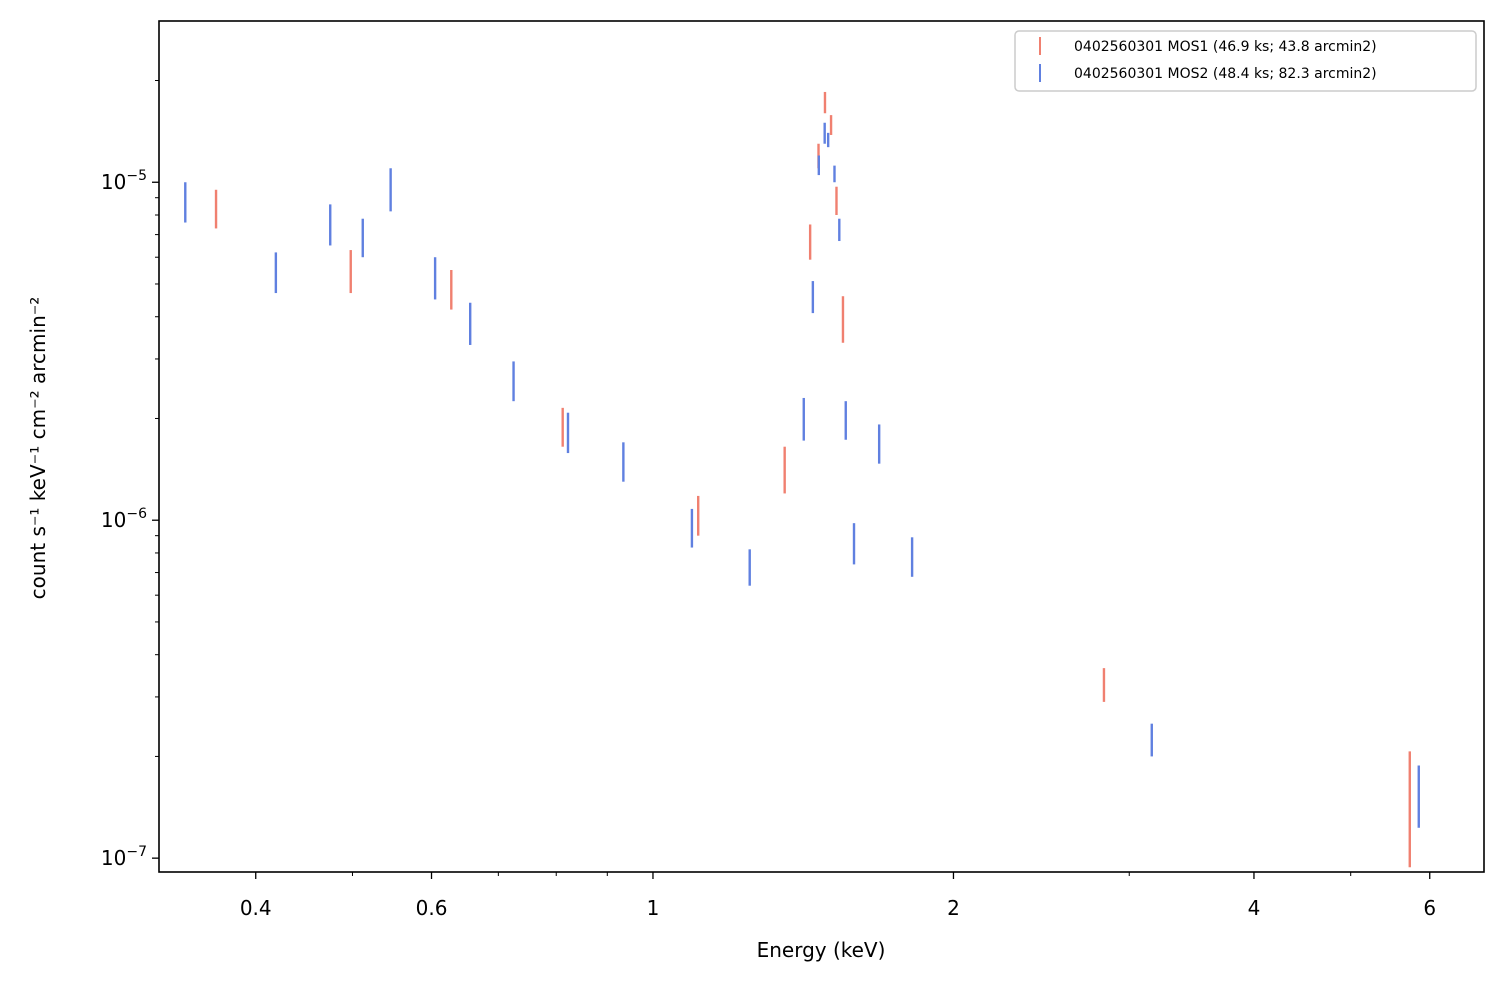 This screenshot has width=1507, height=986. I want to click on x-tick-label: 2, so click(953, 908).